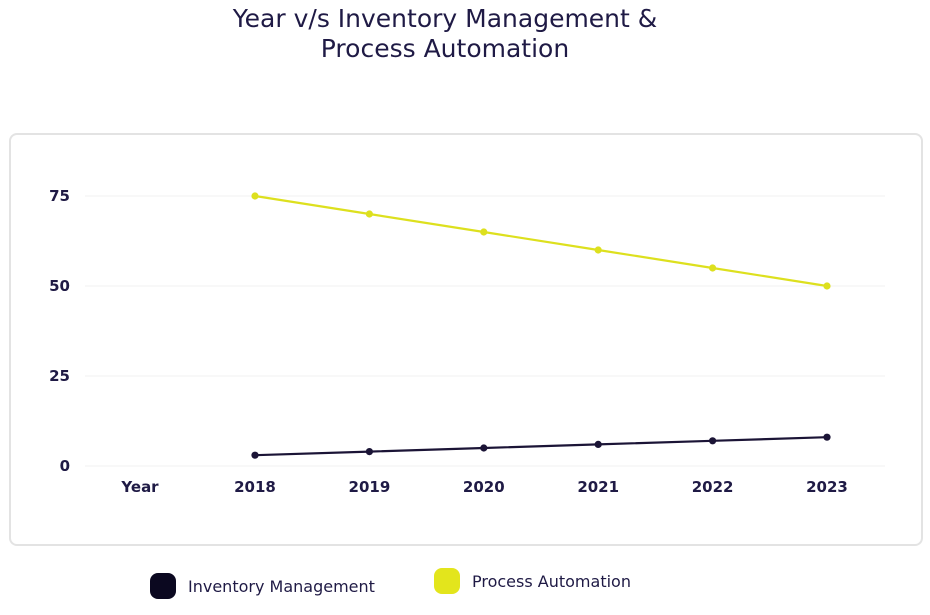 This screenshot has height=615, width=930. What do you see at coordinates (445, 48) in the screenshot?
I see `chart-title-line-2: Process Automation` at bounding box center [445, 48].